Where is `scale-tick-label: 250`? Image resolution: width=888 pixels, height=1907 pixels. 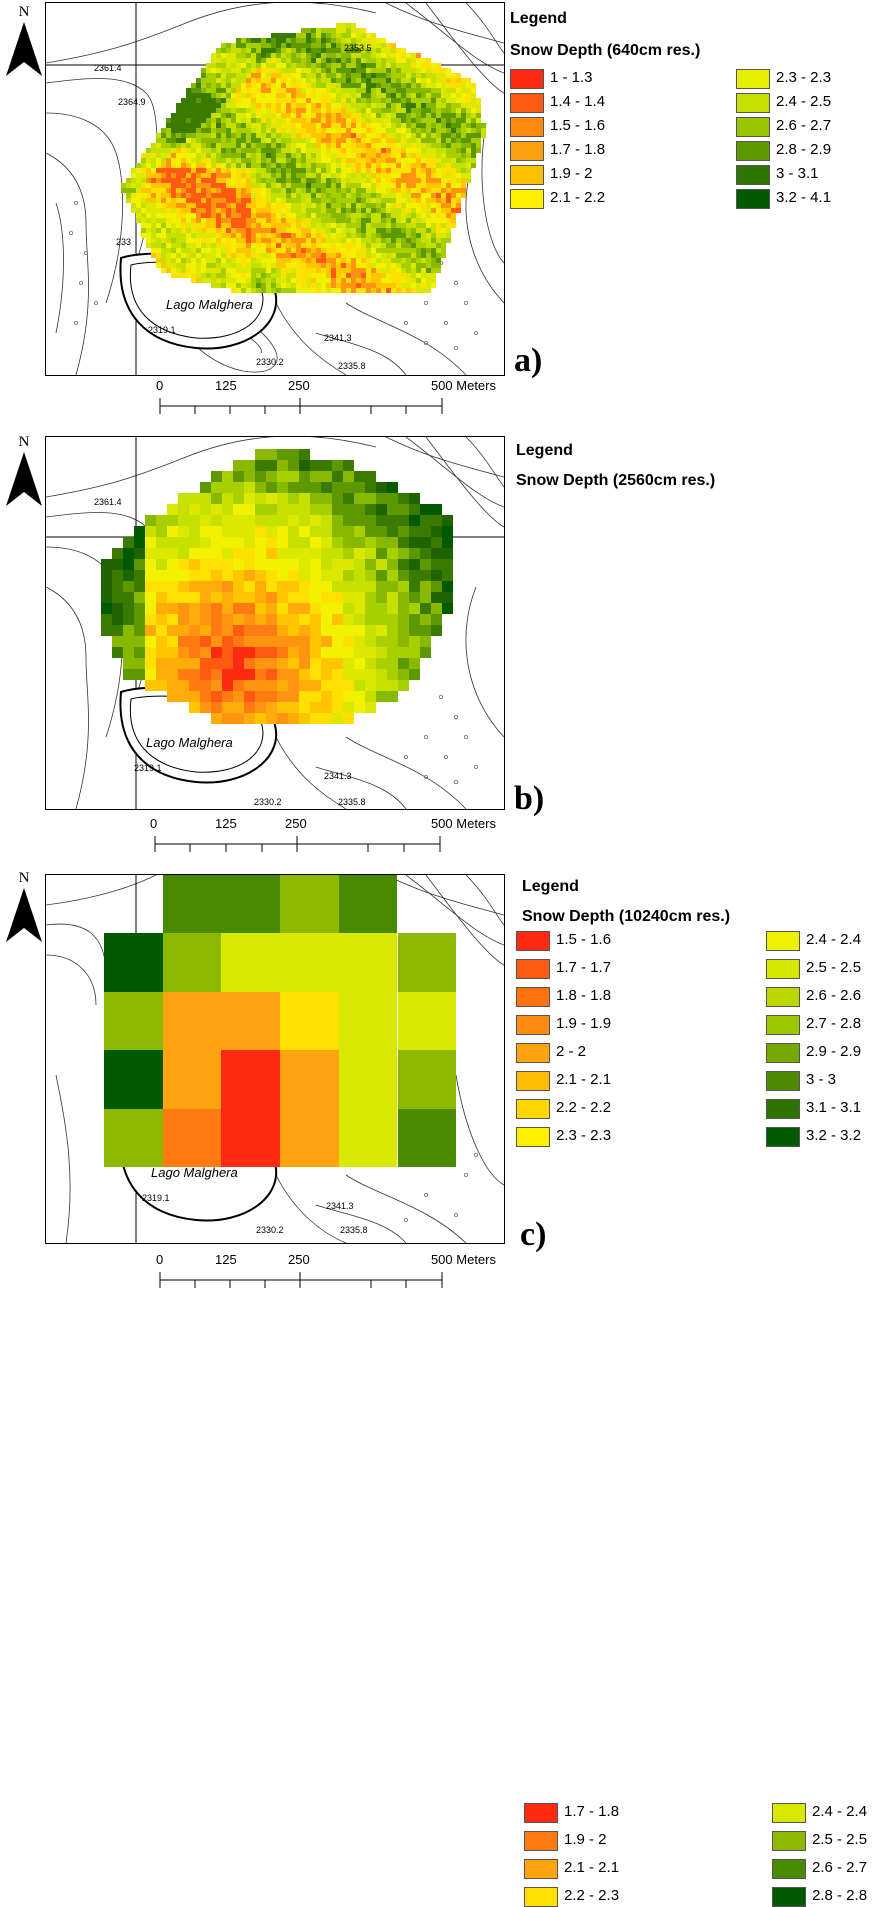
scale-tick-label: 250 is located at coordinates (299, 1259).